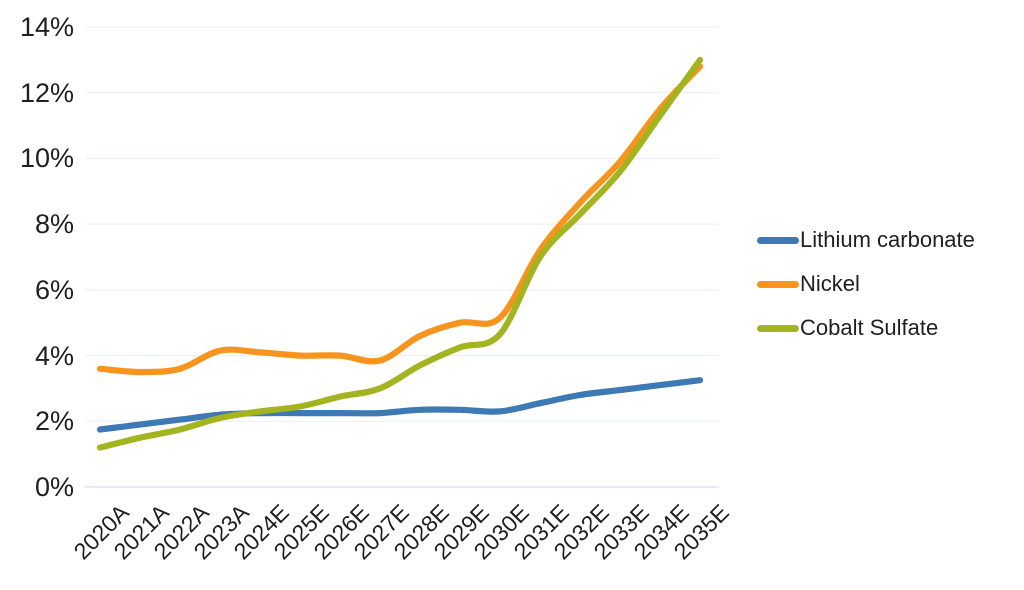 This screenshot has height=590, width=1024. What do you see at coordinates (46, 158) in the screenshot?
I see `y-axis-label: 10%` at bounding box center [46, 158].